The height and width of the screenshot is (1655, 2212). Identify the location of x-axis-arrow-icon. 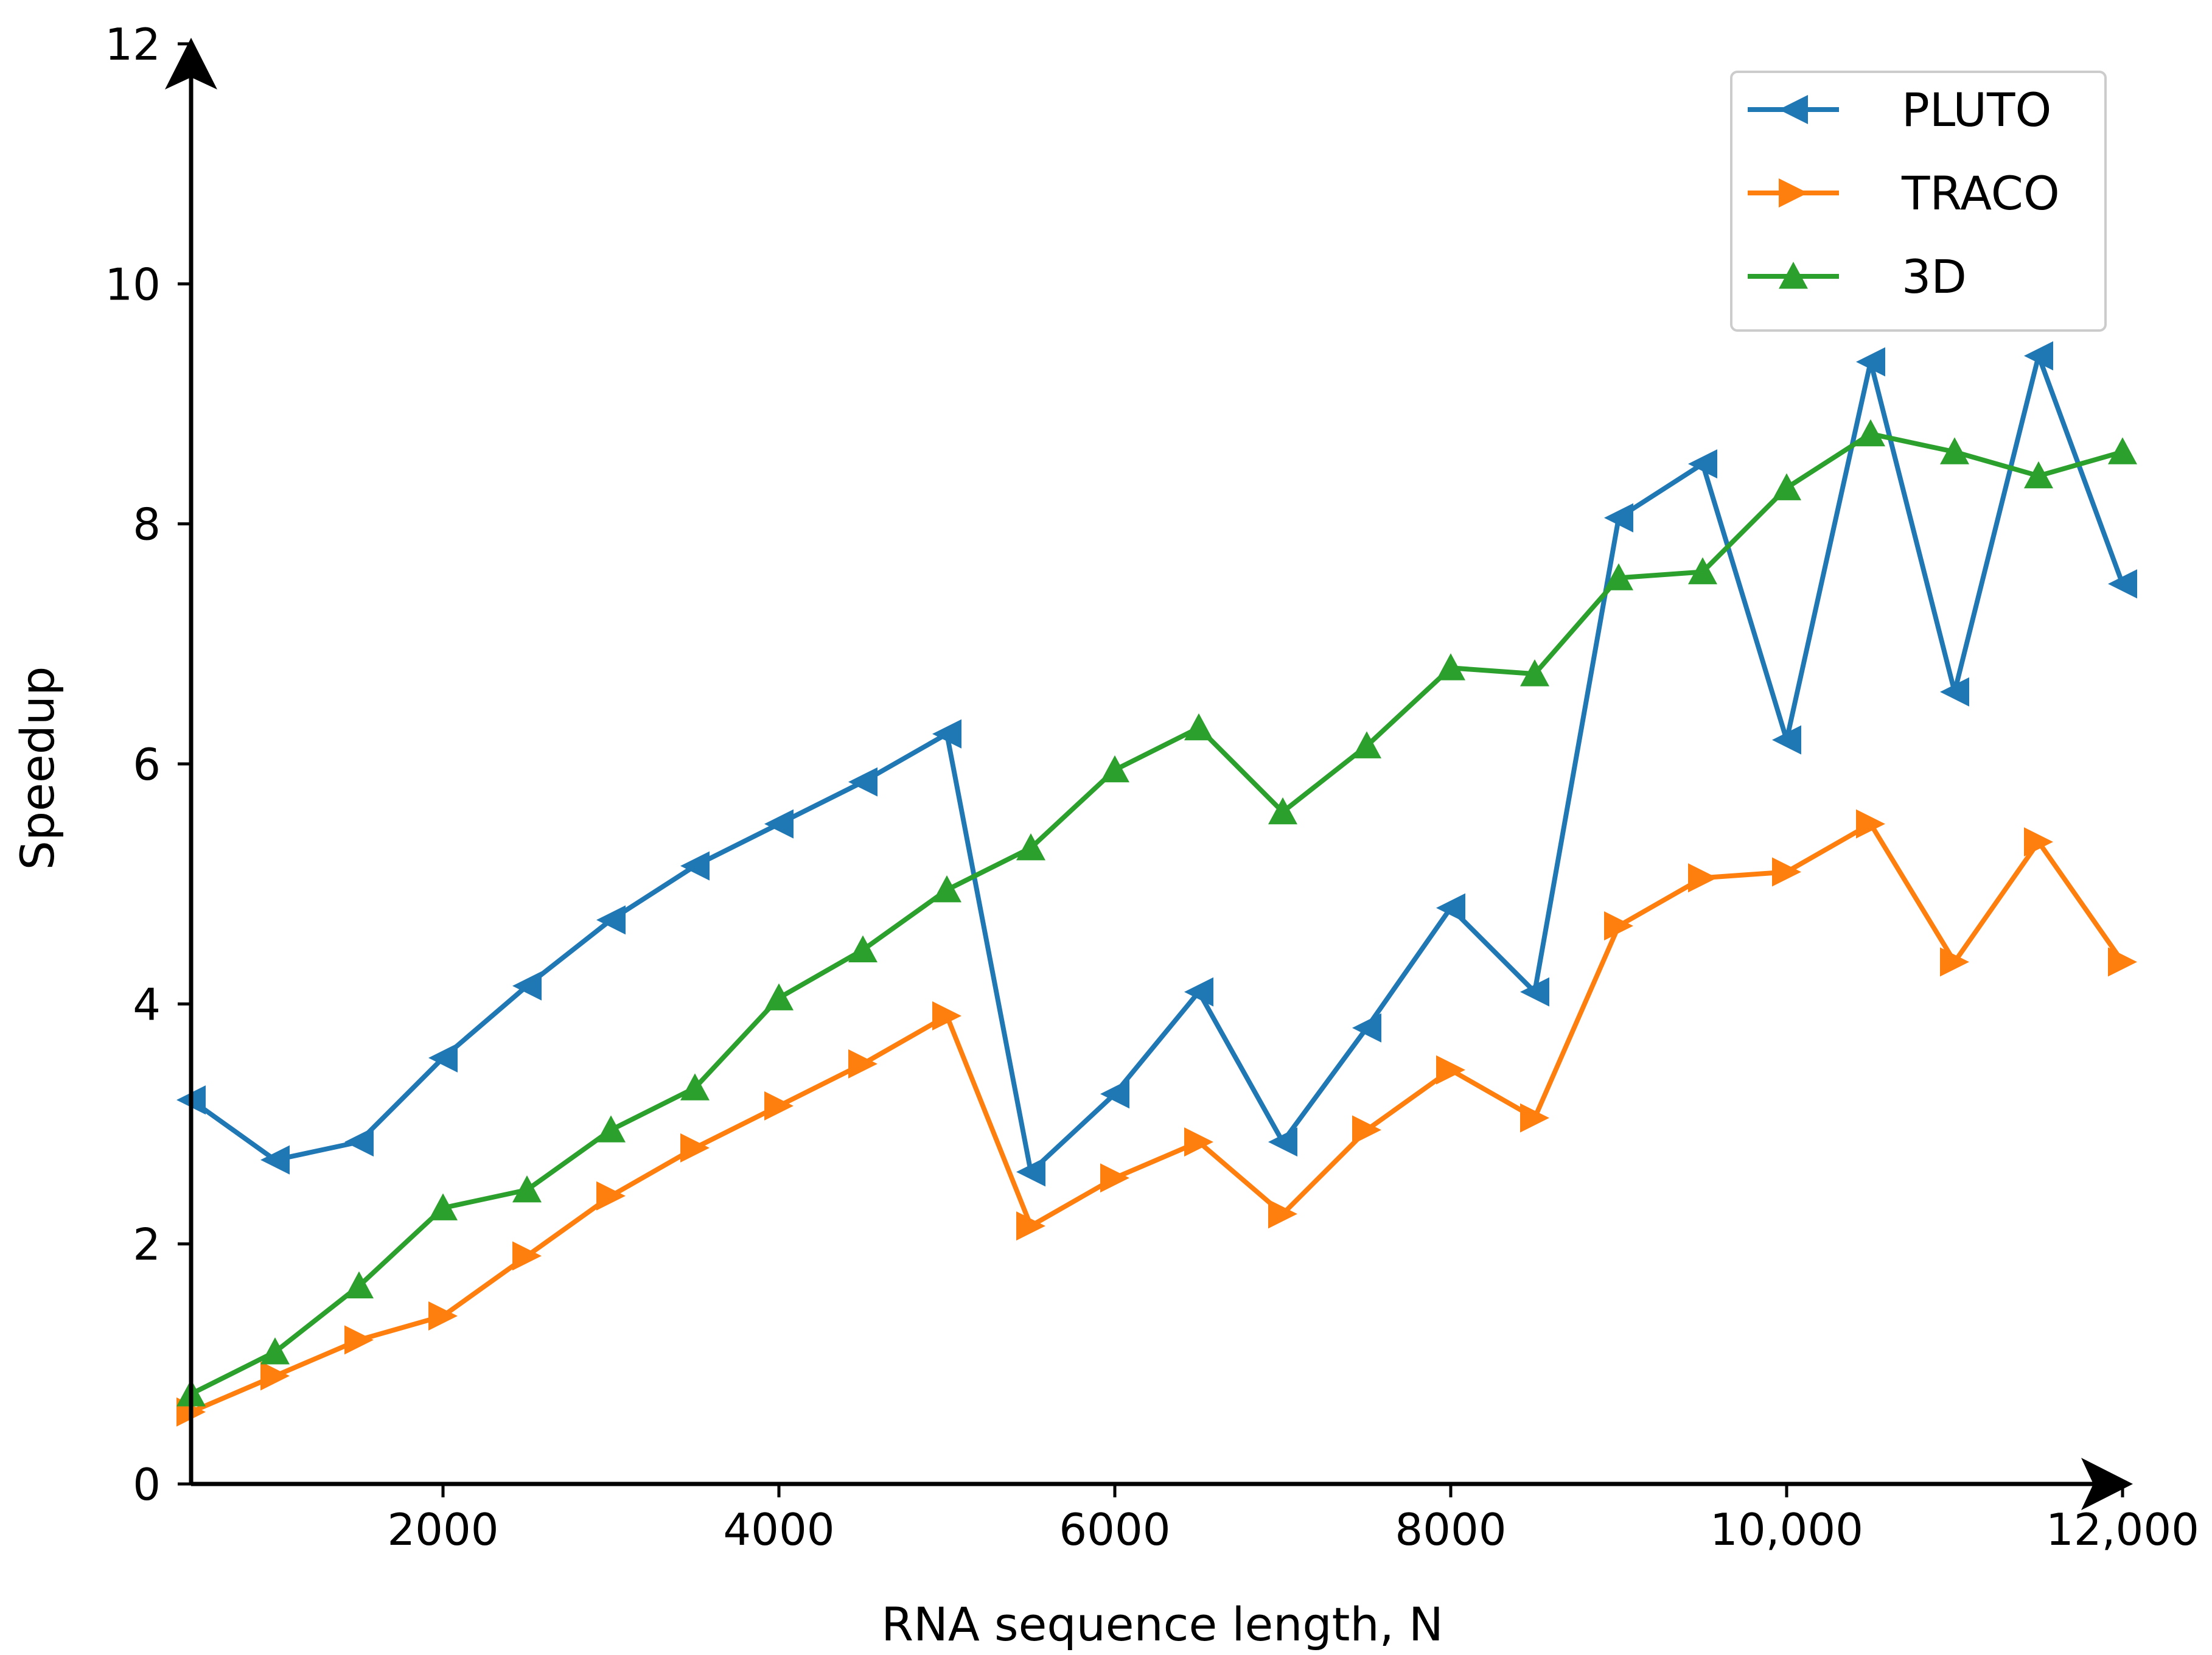
(2107, 1484).